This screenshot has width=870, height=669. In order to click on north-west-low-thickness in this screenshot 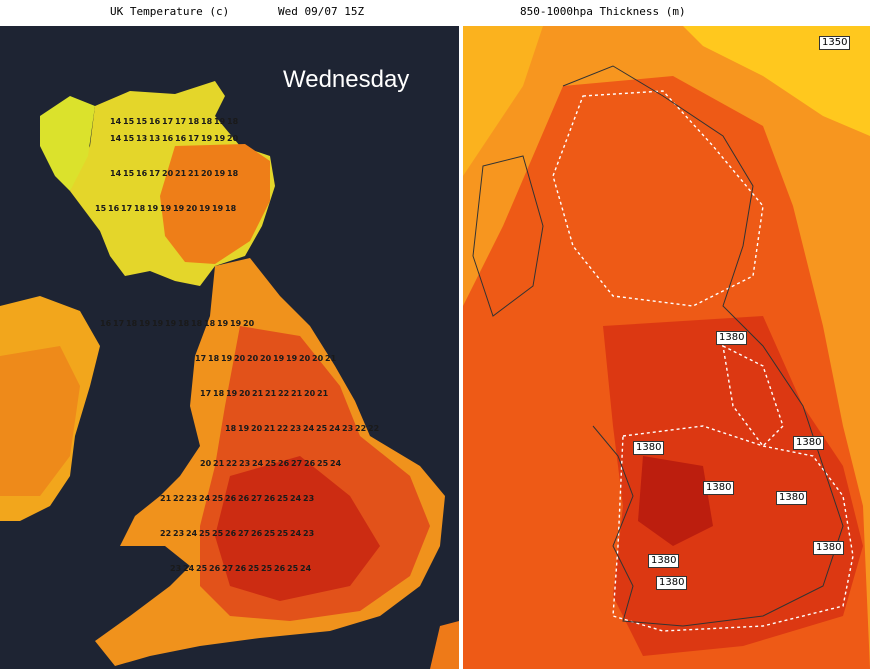, I will do `click(503, 101)`.